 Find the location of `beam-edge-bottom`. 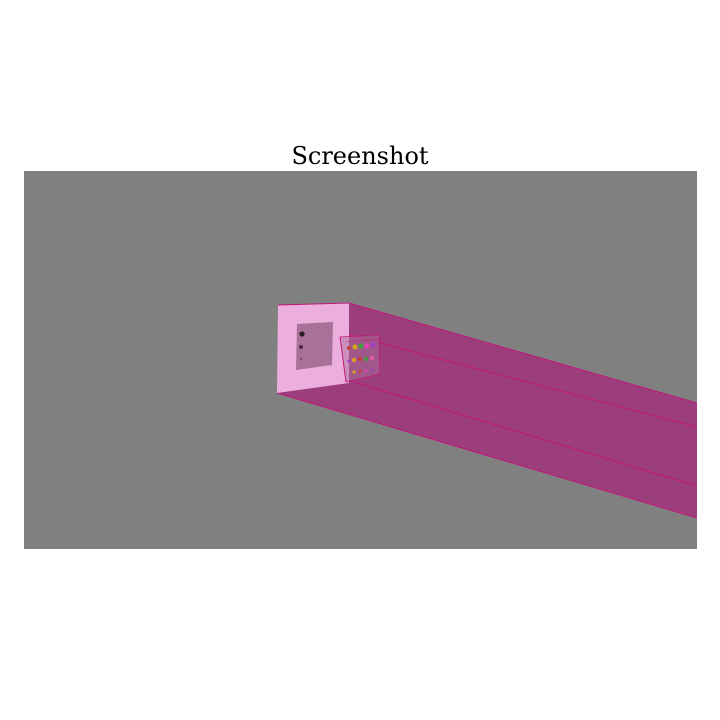

beam-edge-bottom is located at coordinates (486, 455).